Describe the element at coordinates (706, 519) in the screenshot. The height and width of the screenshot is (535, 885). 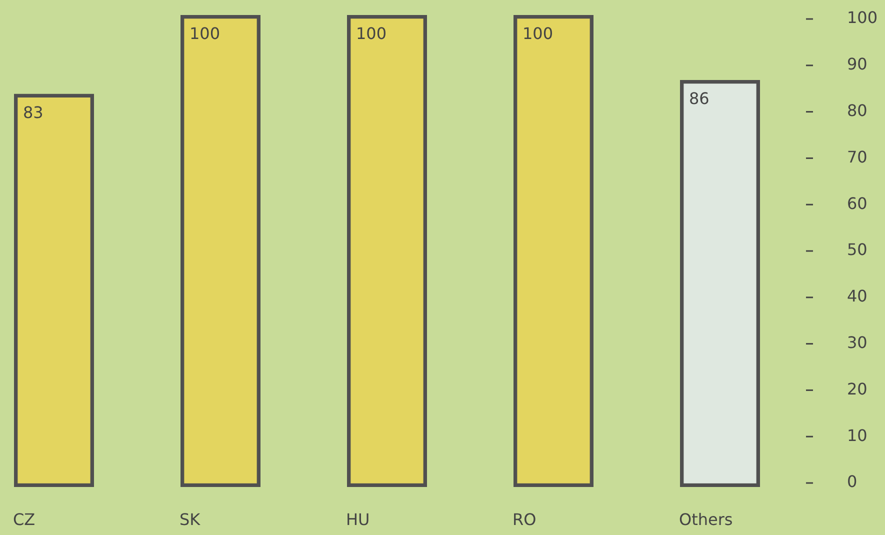
I see `x-tick-label: Others` at that location.